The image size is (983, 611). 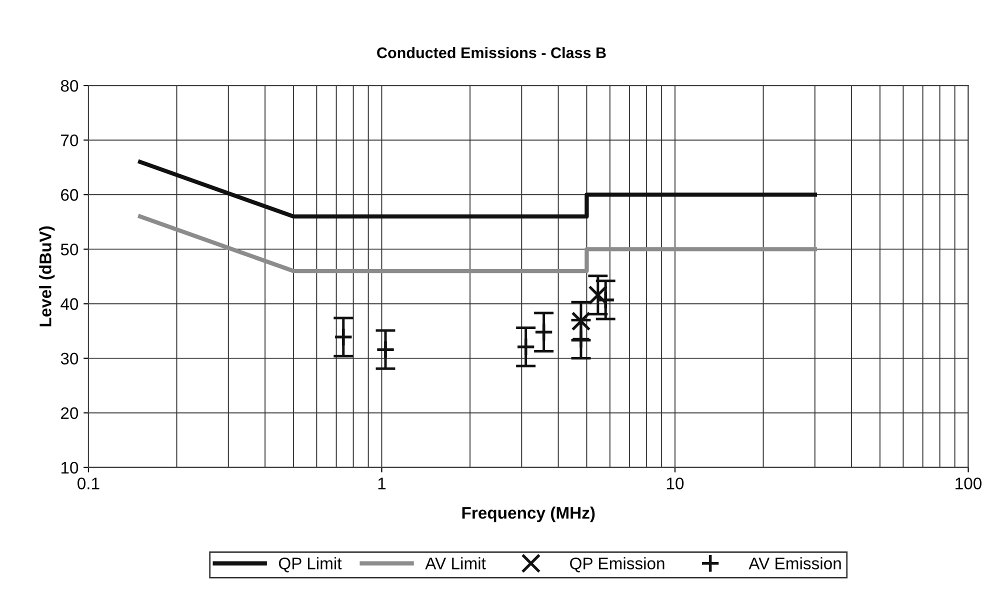 I want to click on y-tick-label: 20, so click(x=69, y=413).